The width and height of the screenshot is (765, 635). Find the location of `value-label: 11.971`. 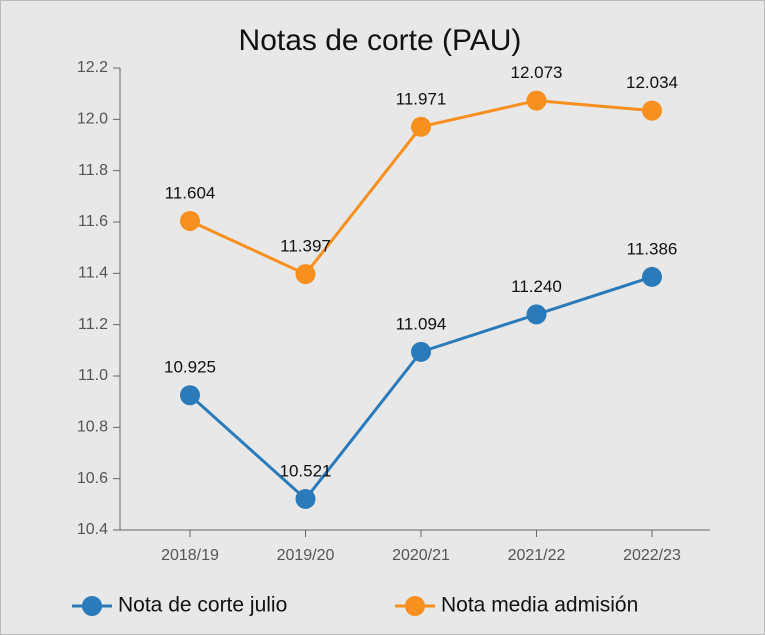

value-label: 11.971 is located at coordinates (421, 98).